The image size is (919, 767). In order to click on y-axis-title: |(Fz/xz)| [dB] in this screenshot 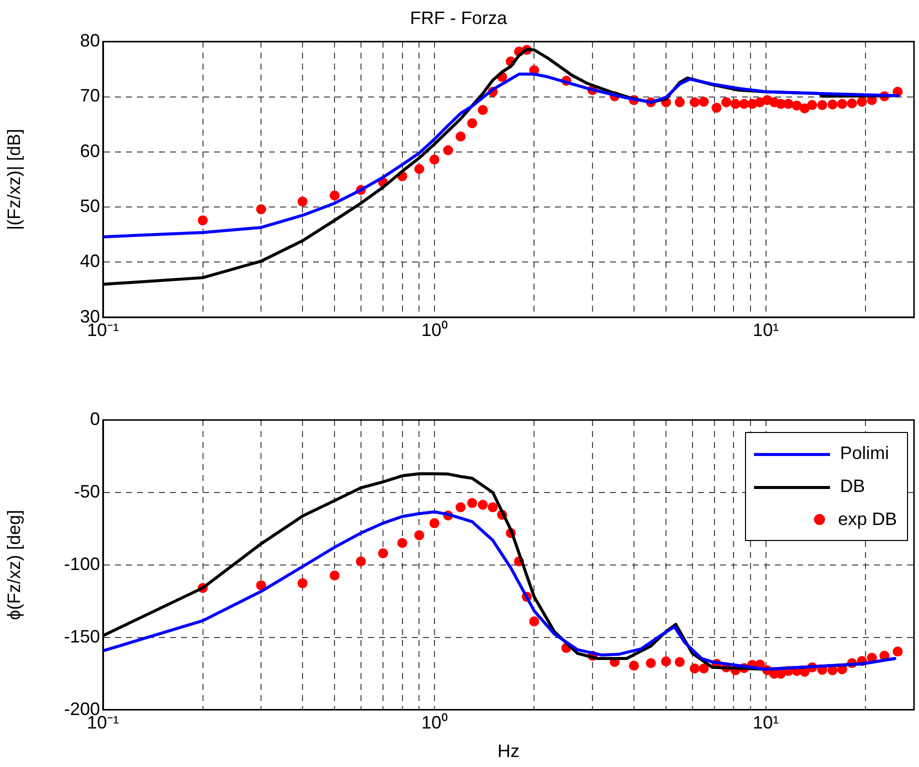, I will do `click(14, 179)`.